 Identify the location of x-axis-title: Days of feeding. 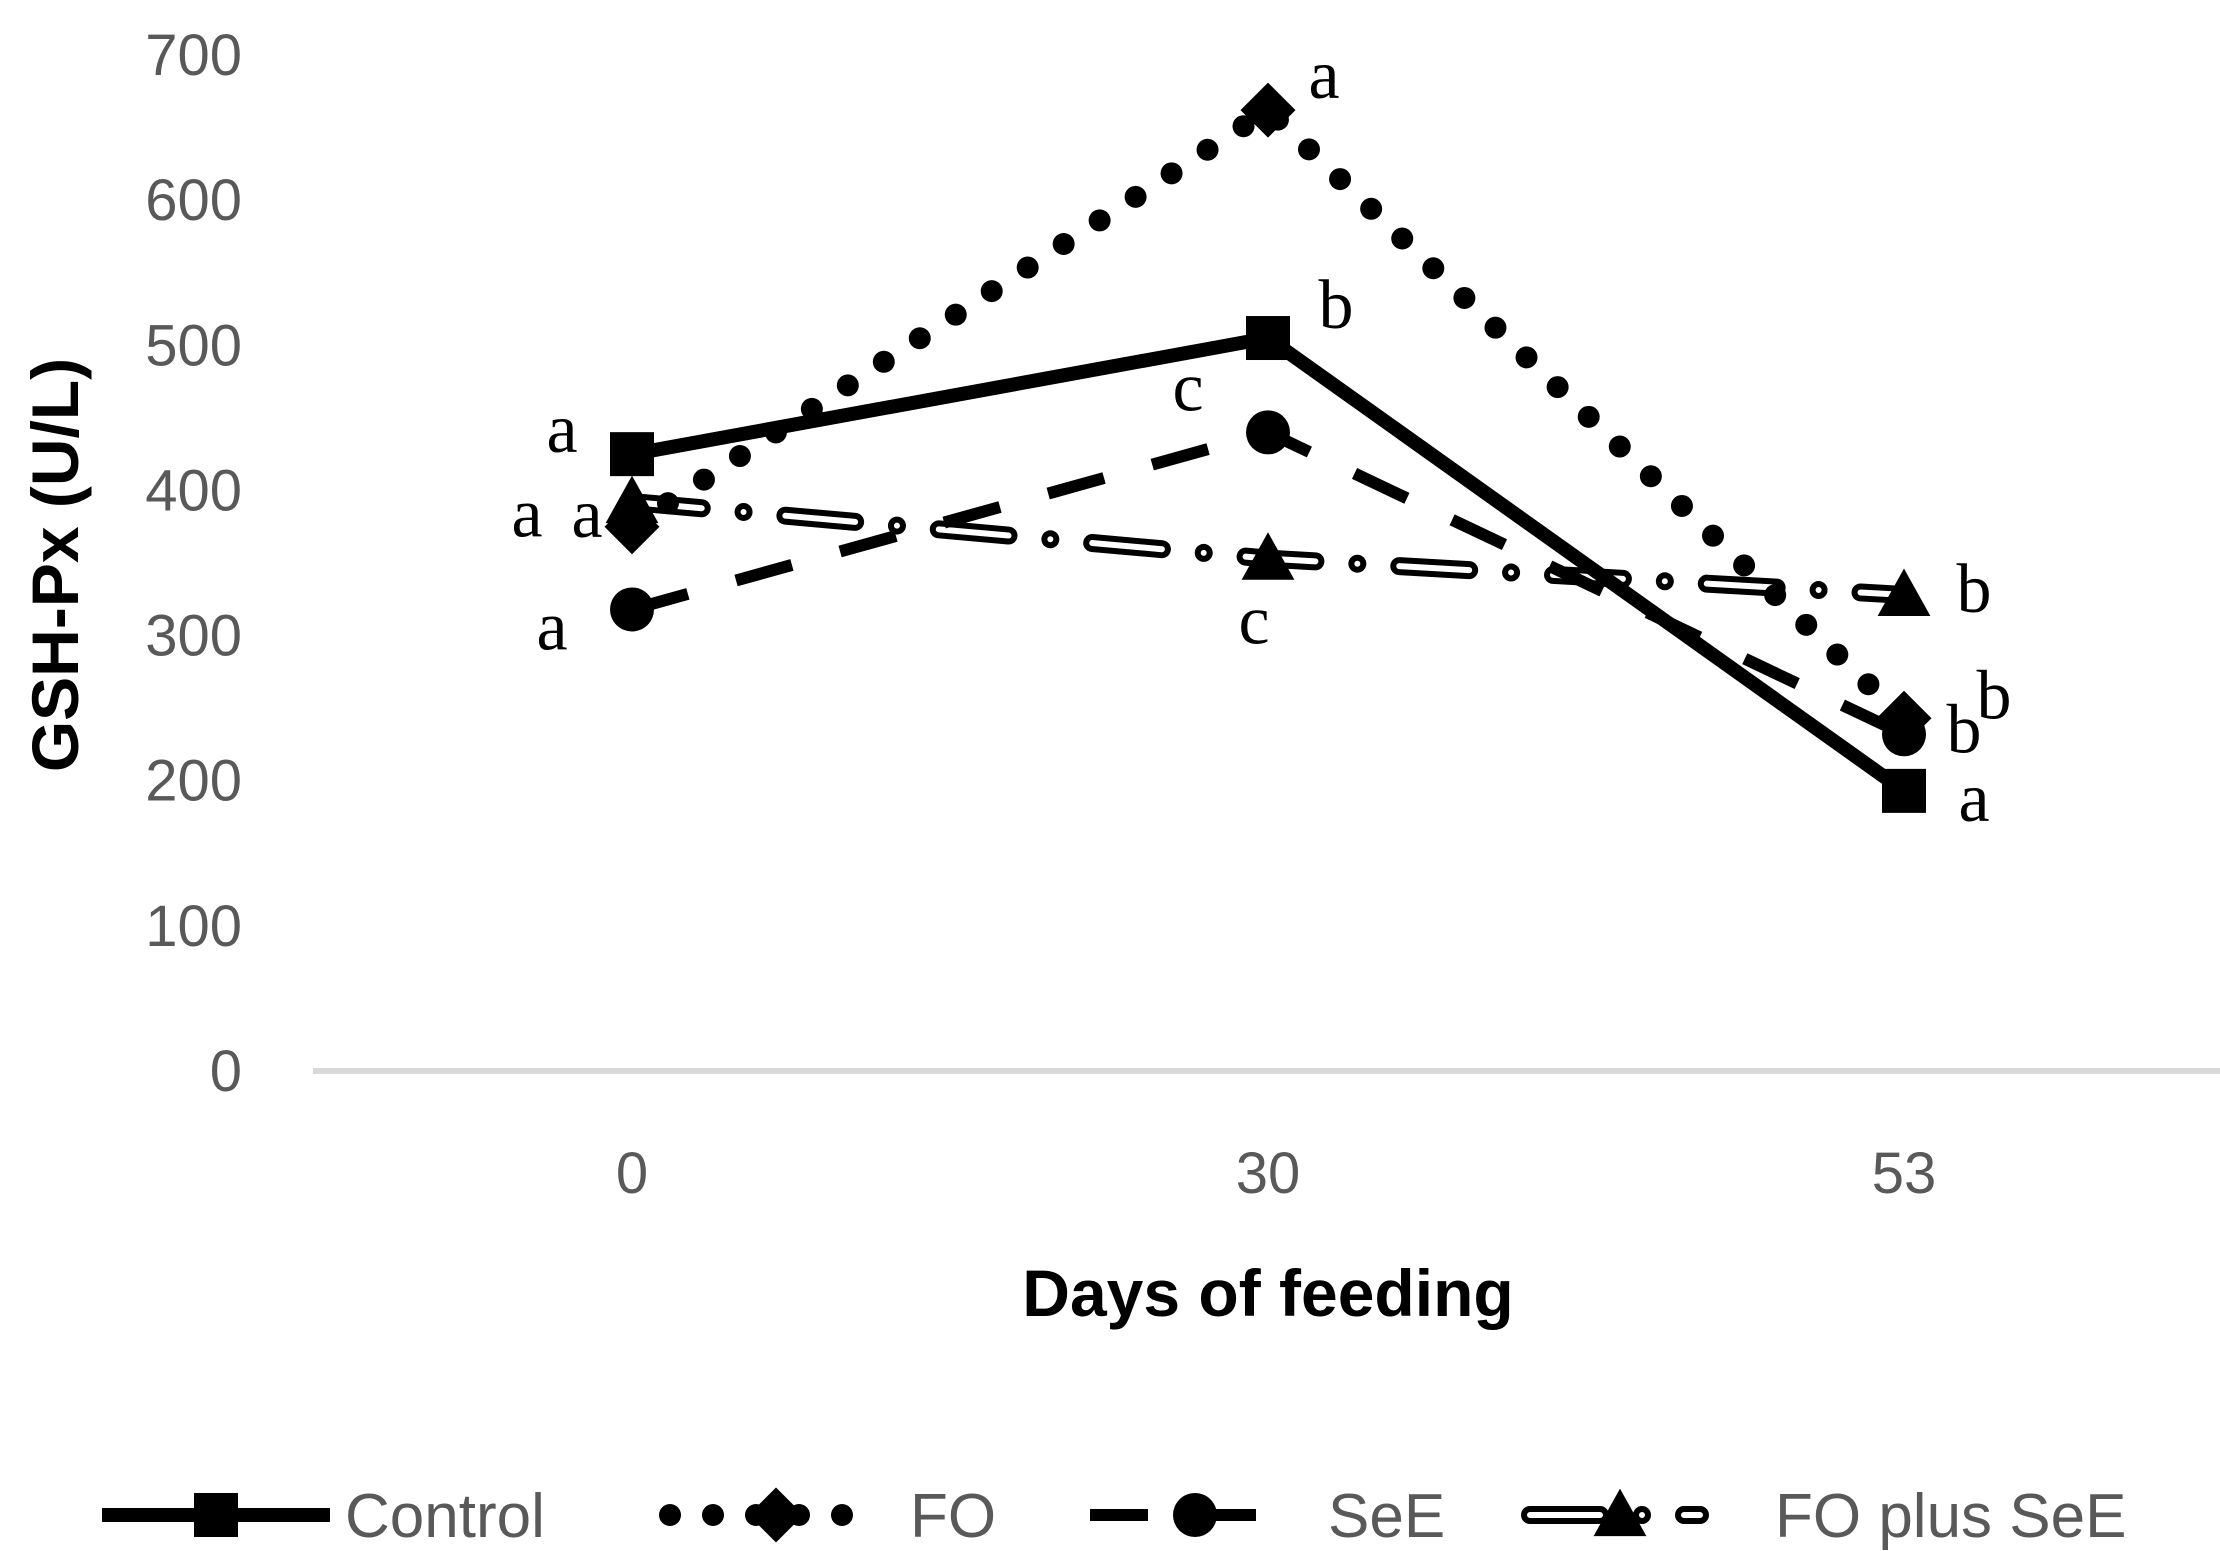
(1267, 1293).